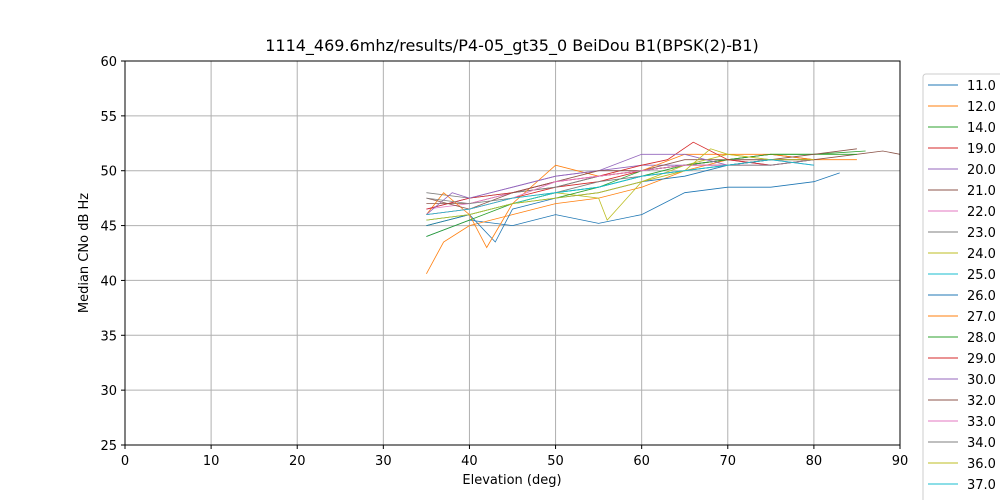  Describe the element at coordinates (211, 461) in the screenshot. I see `x-tick-label: 10` at that location.